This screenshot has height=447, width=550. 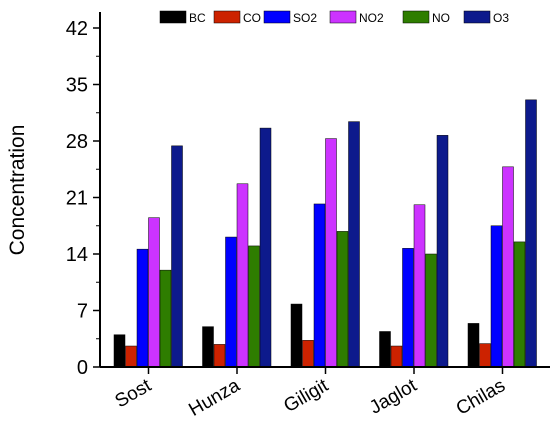 I want to click on legend-swatch-bc, so click(x=173, y=17).